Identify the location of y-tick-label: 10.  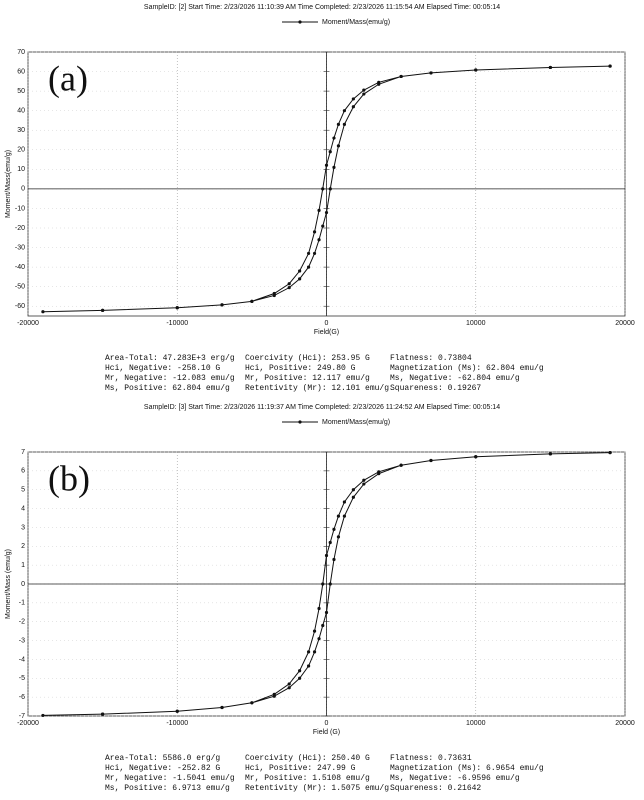
(21, 169).